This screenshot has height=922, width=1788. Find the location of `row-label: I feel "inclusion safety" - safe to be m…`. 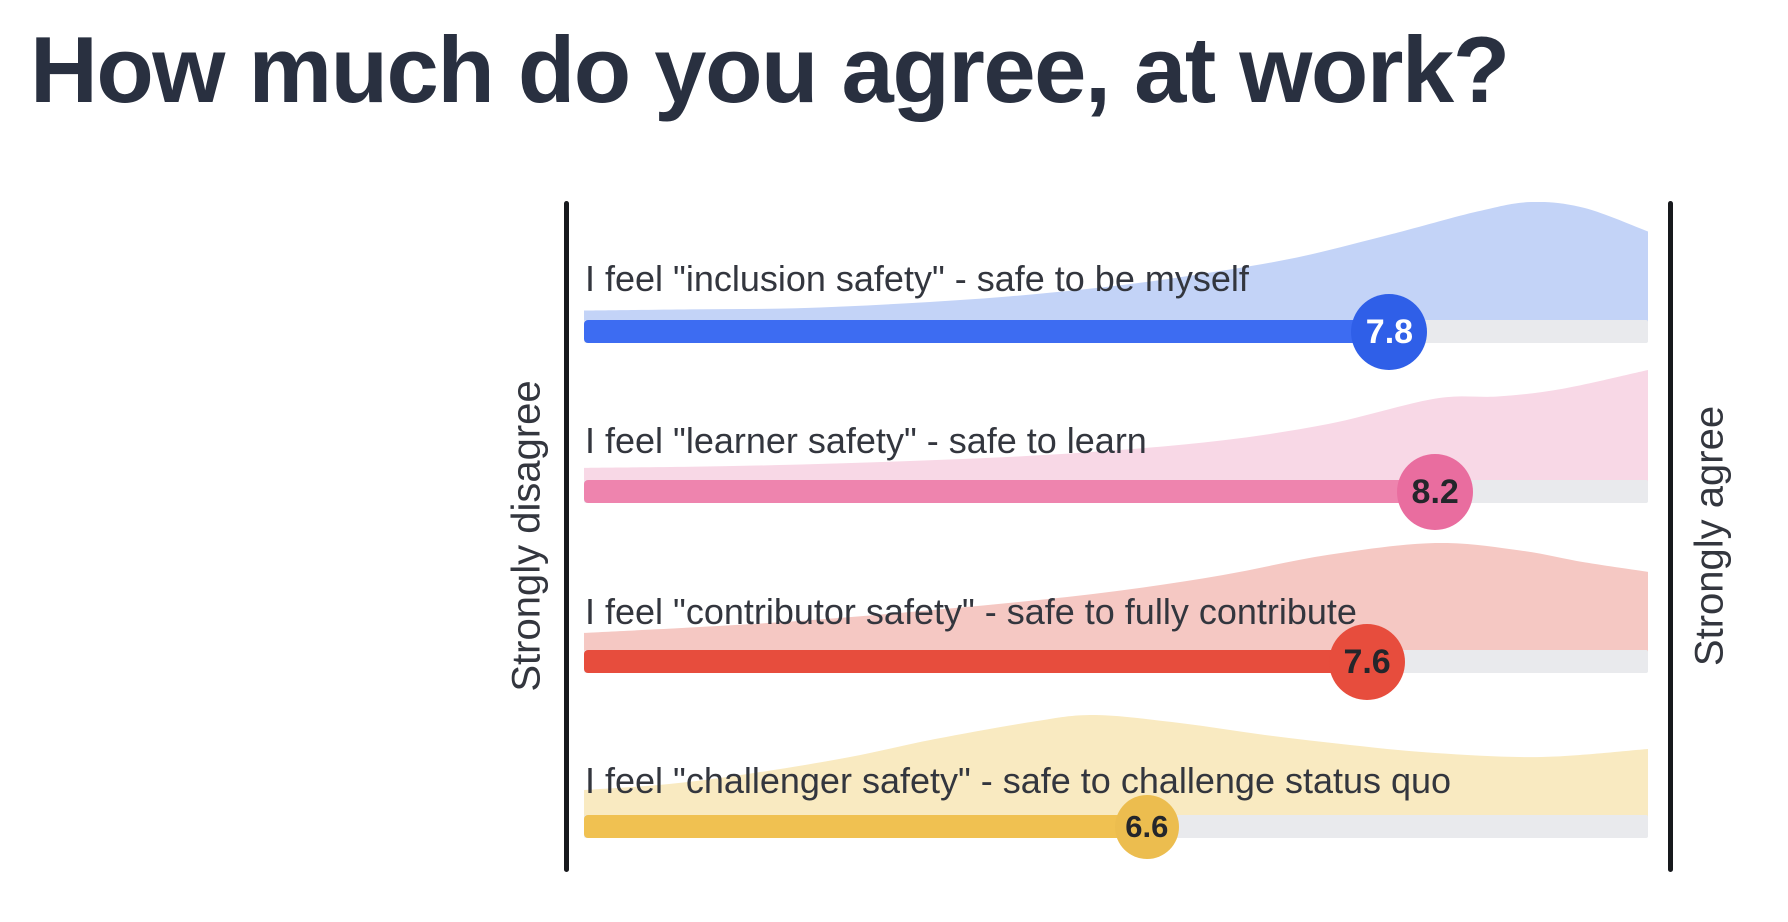

row-label: I feel "inclusion safety" - safe to be m… is located at coordinates (917, 278).